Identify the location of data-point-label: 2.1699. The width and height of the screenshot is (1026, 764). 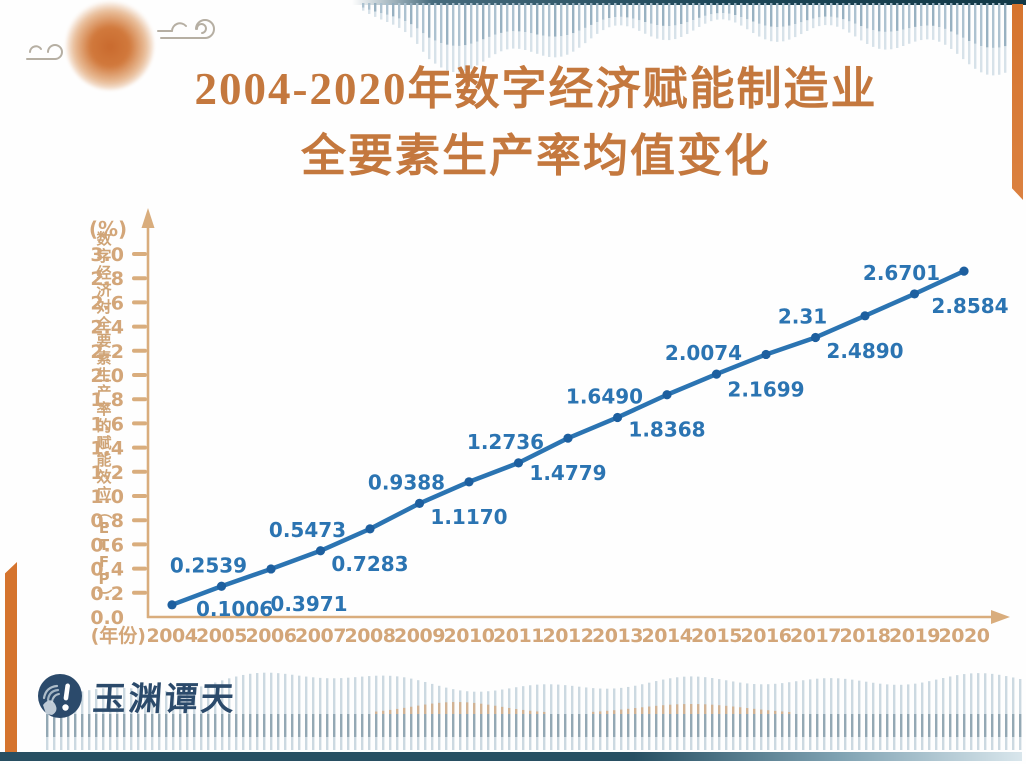
(765, 389).